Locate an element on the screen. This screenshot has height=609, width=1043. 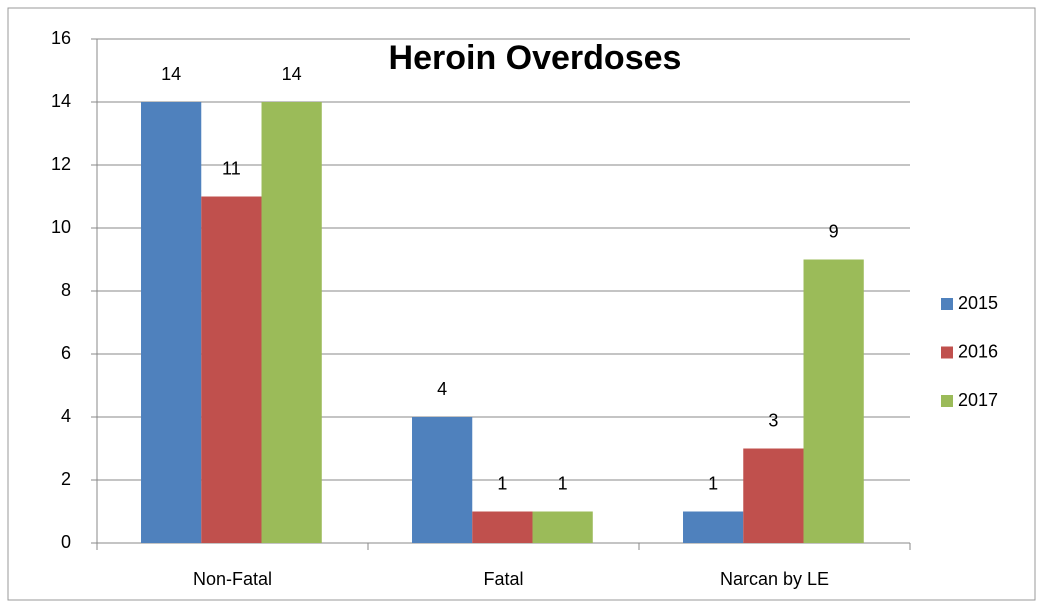
y-tick-label: 10 is located at coordinates (61, 227).